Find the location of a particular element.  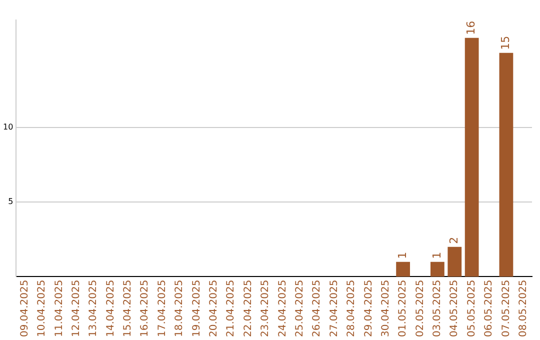

x-tick-label: 28.04.2025 is located at coordinates (352, 309).